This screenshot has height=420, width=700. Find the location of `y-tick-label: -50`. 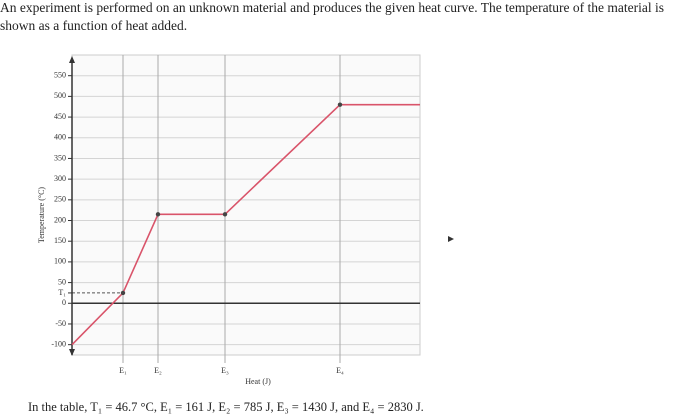

y-tick-label: -50 is located at coordinates (60, 323).